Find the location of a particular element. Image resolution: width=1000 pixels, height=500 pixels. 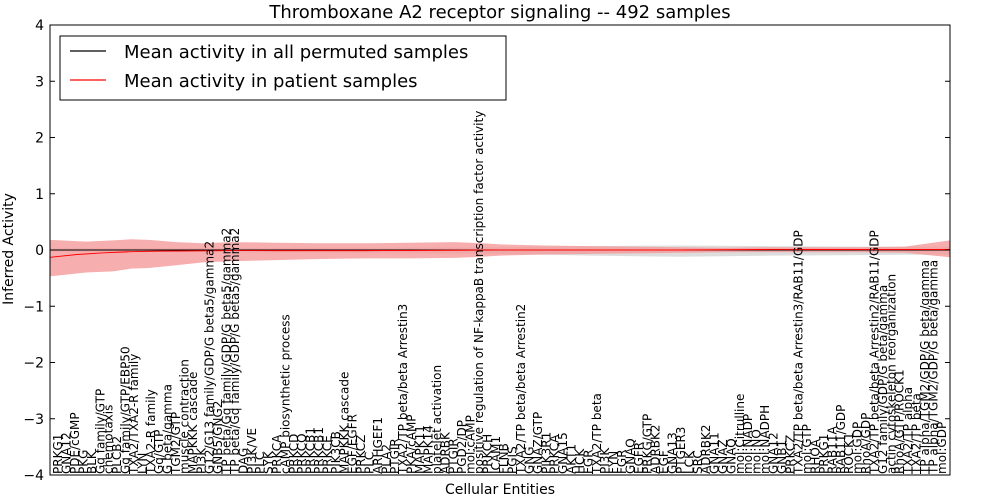

entity-label: Gq/GTP is located at coordinates (159, 452).